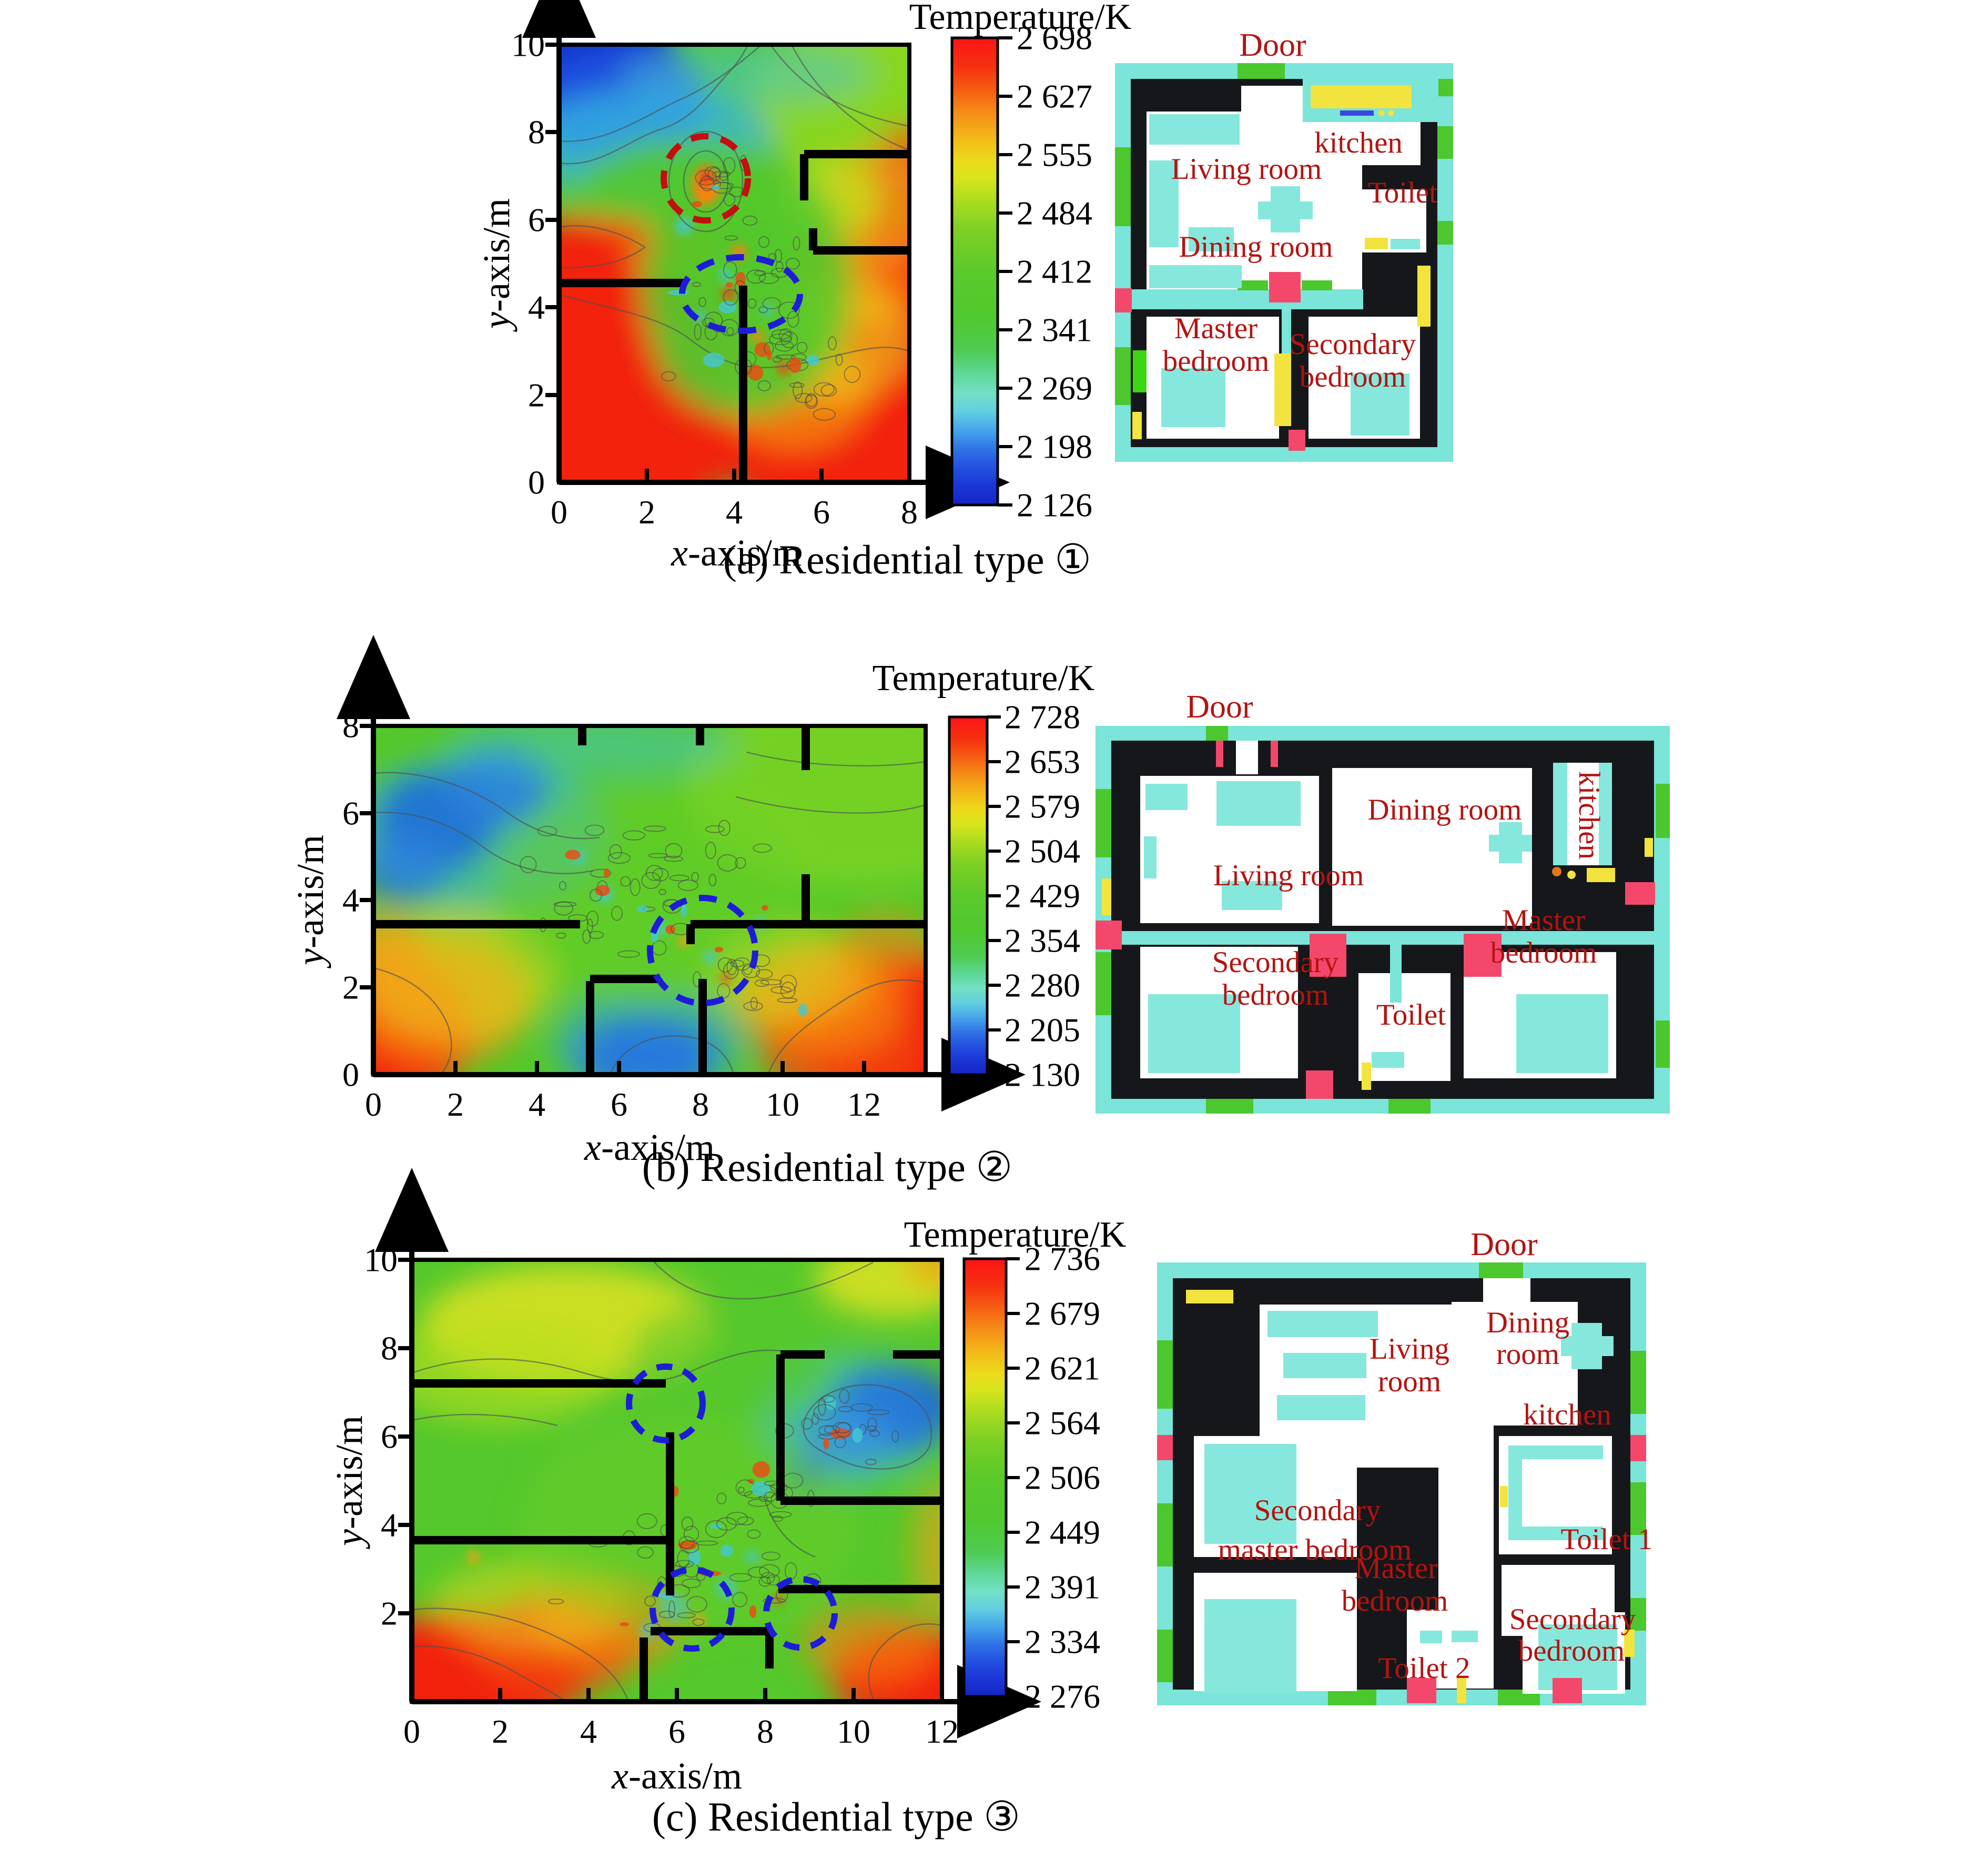 The image size is (1988, 1850). Describe the element at coordinates (1062, 1696) in the screenshot. I see `colorbar-label: 2 276` at that location.